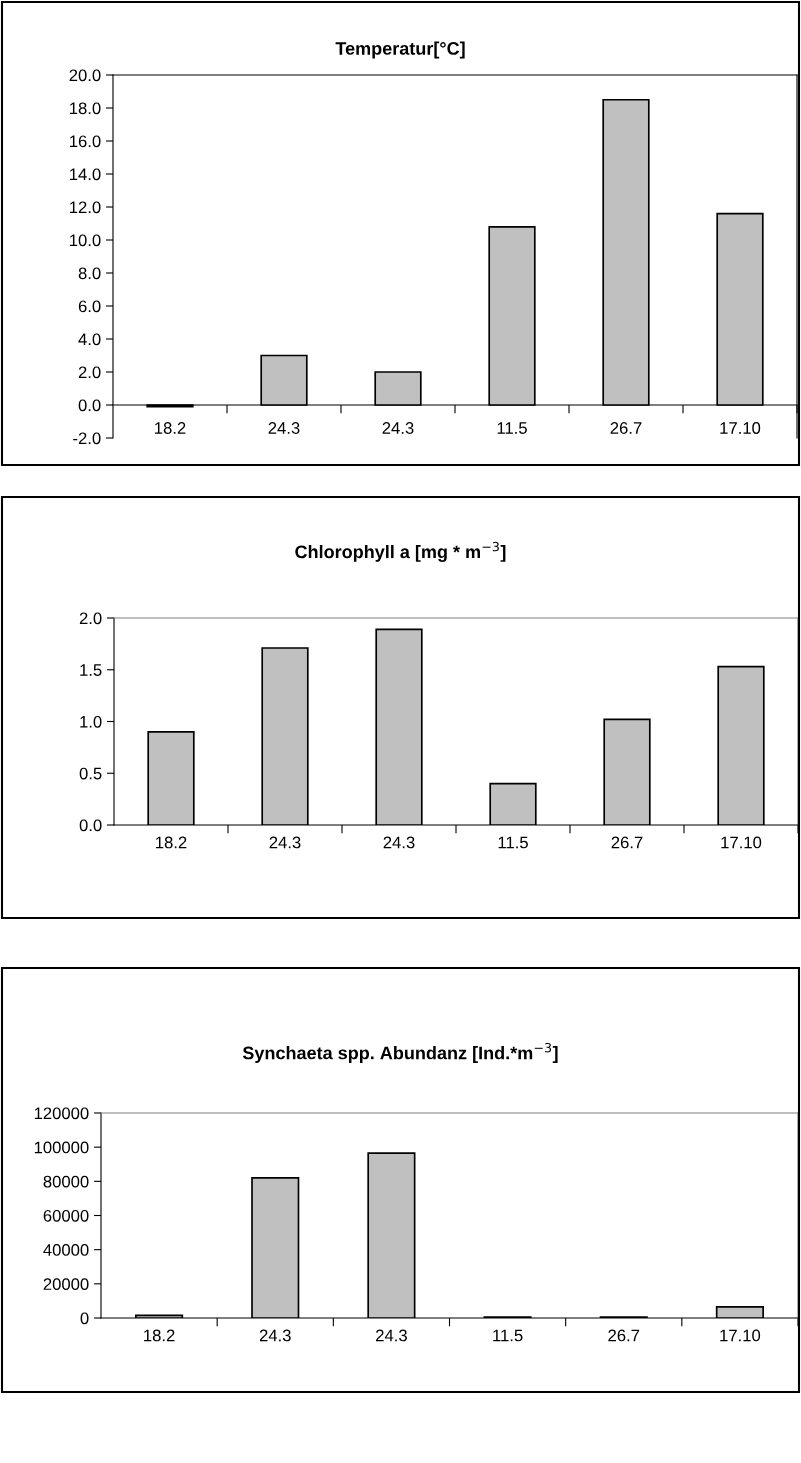 Image resolution: width=801 pixels, height=1463 pixels. I want to click on y-tick-label: 8.0, so click(89, 273).